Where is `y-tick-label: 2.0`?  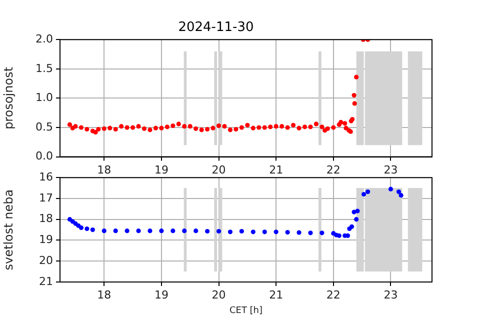 y-tick-label: 2.0 is located at coordinates (44, 39).